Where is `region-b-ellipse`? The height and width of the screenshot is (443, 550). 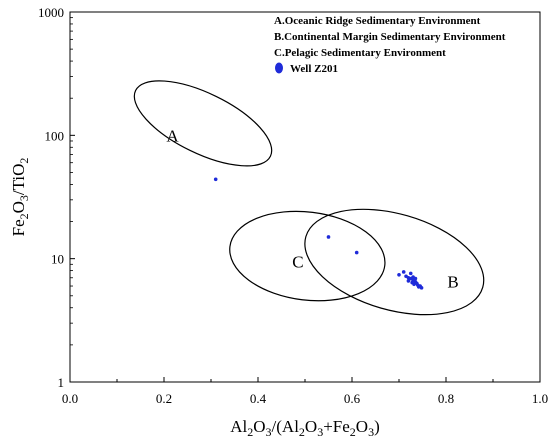
region-b-ellipse is located at coordinates (394, 262).